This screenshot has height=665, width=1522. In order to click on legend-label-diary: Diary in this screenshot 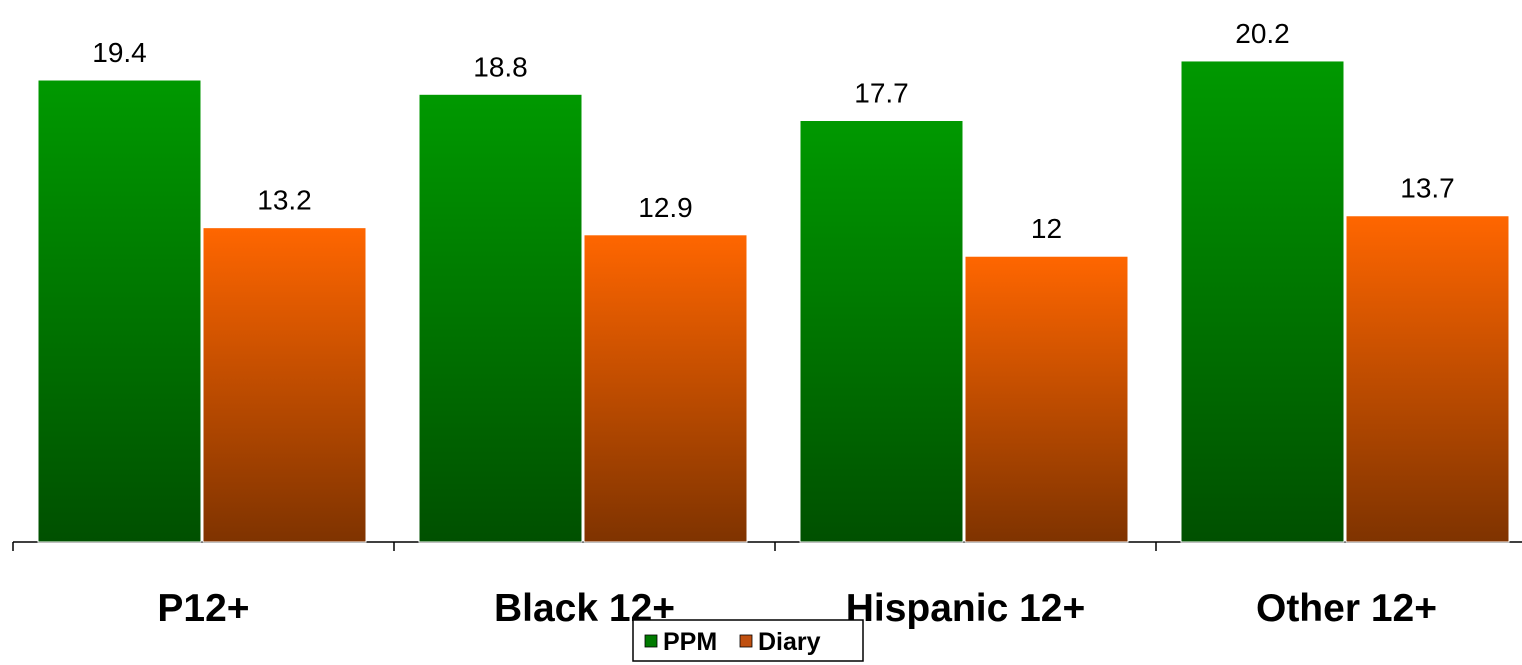, I will do `click(789, 642)`.